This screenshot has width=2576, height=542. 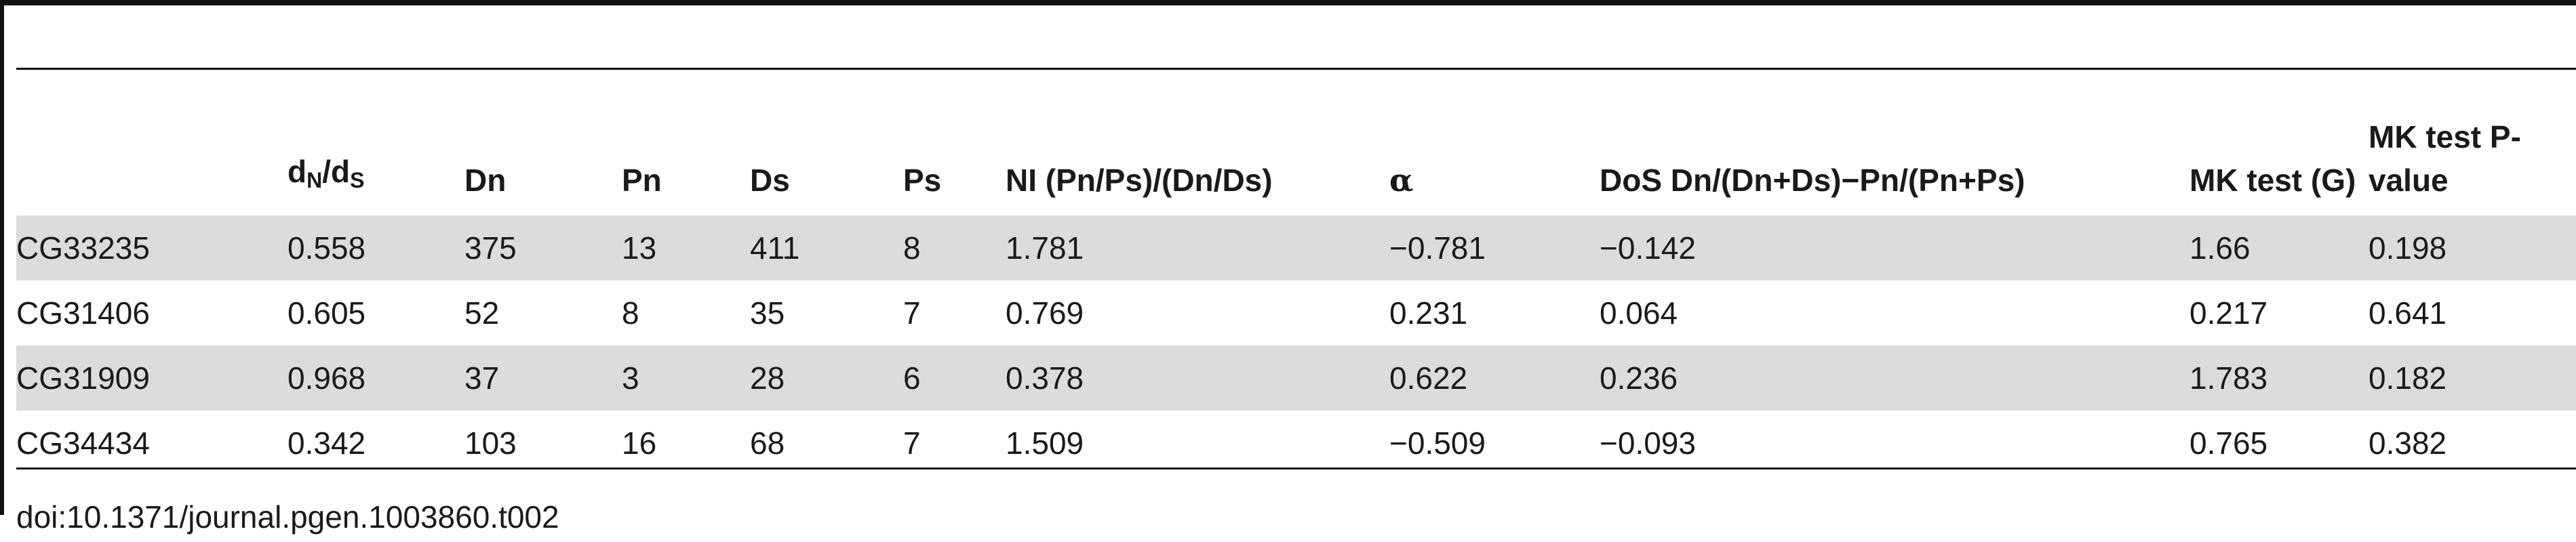 What do you see at coordinates (482, 313) in the screenshot?
I see `cell-dn: 52` at bounding box center [482, 313].